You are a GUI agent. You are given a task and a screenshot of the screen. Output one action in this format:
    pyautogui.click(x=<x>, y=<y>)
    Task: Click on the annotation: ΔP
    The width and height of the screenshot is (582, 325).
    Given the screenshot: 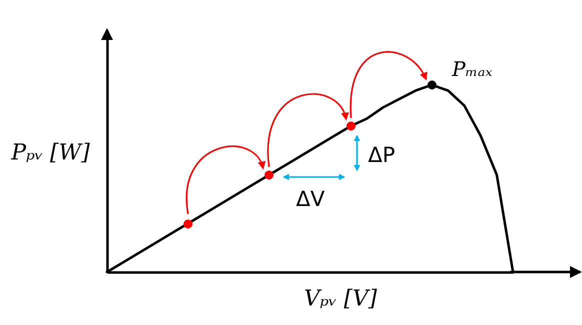 What is the action you would take?
    pyautogui.click(x=382, y=155)
    